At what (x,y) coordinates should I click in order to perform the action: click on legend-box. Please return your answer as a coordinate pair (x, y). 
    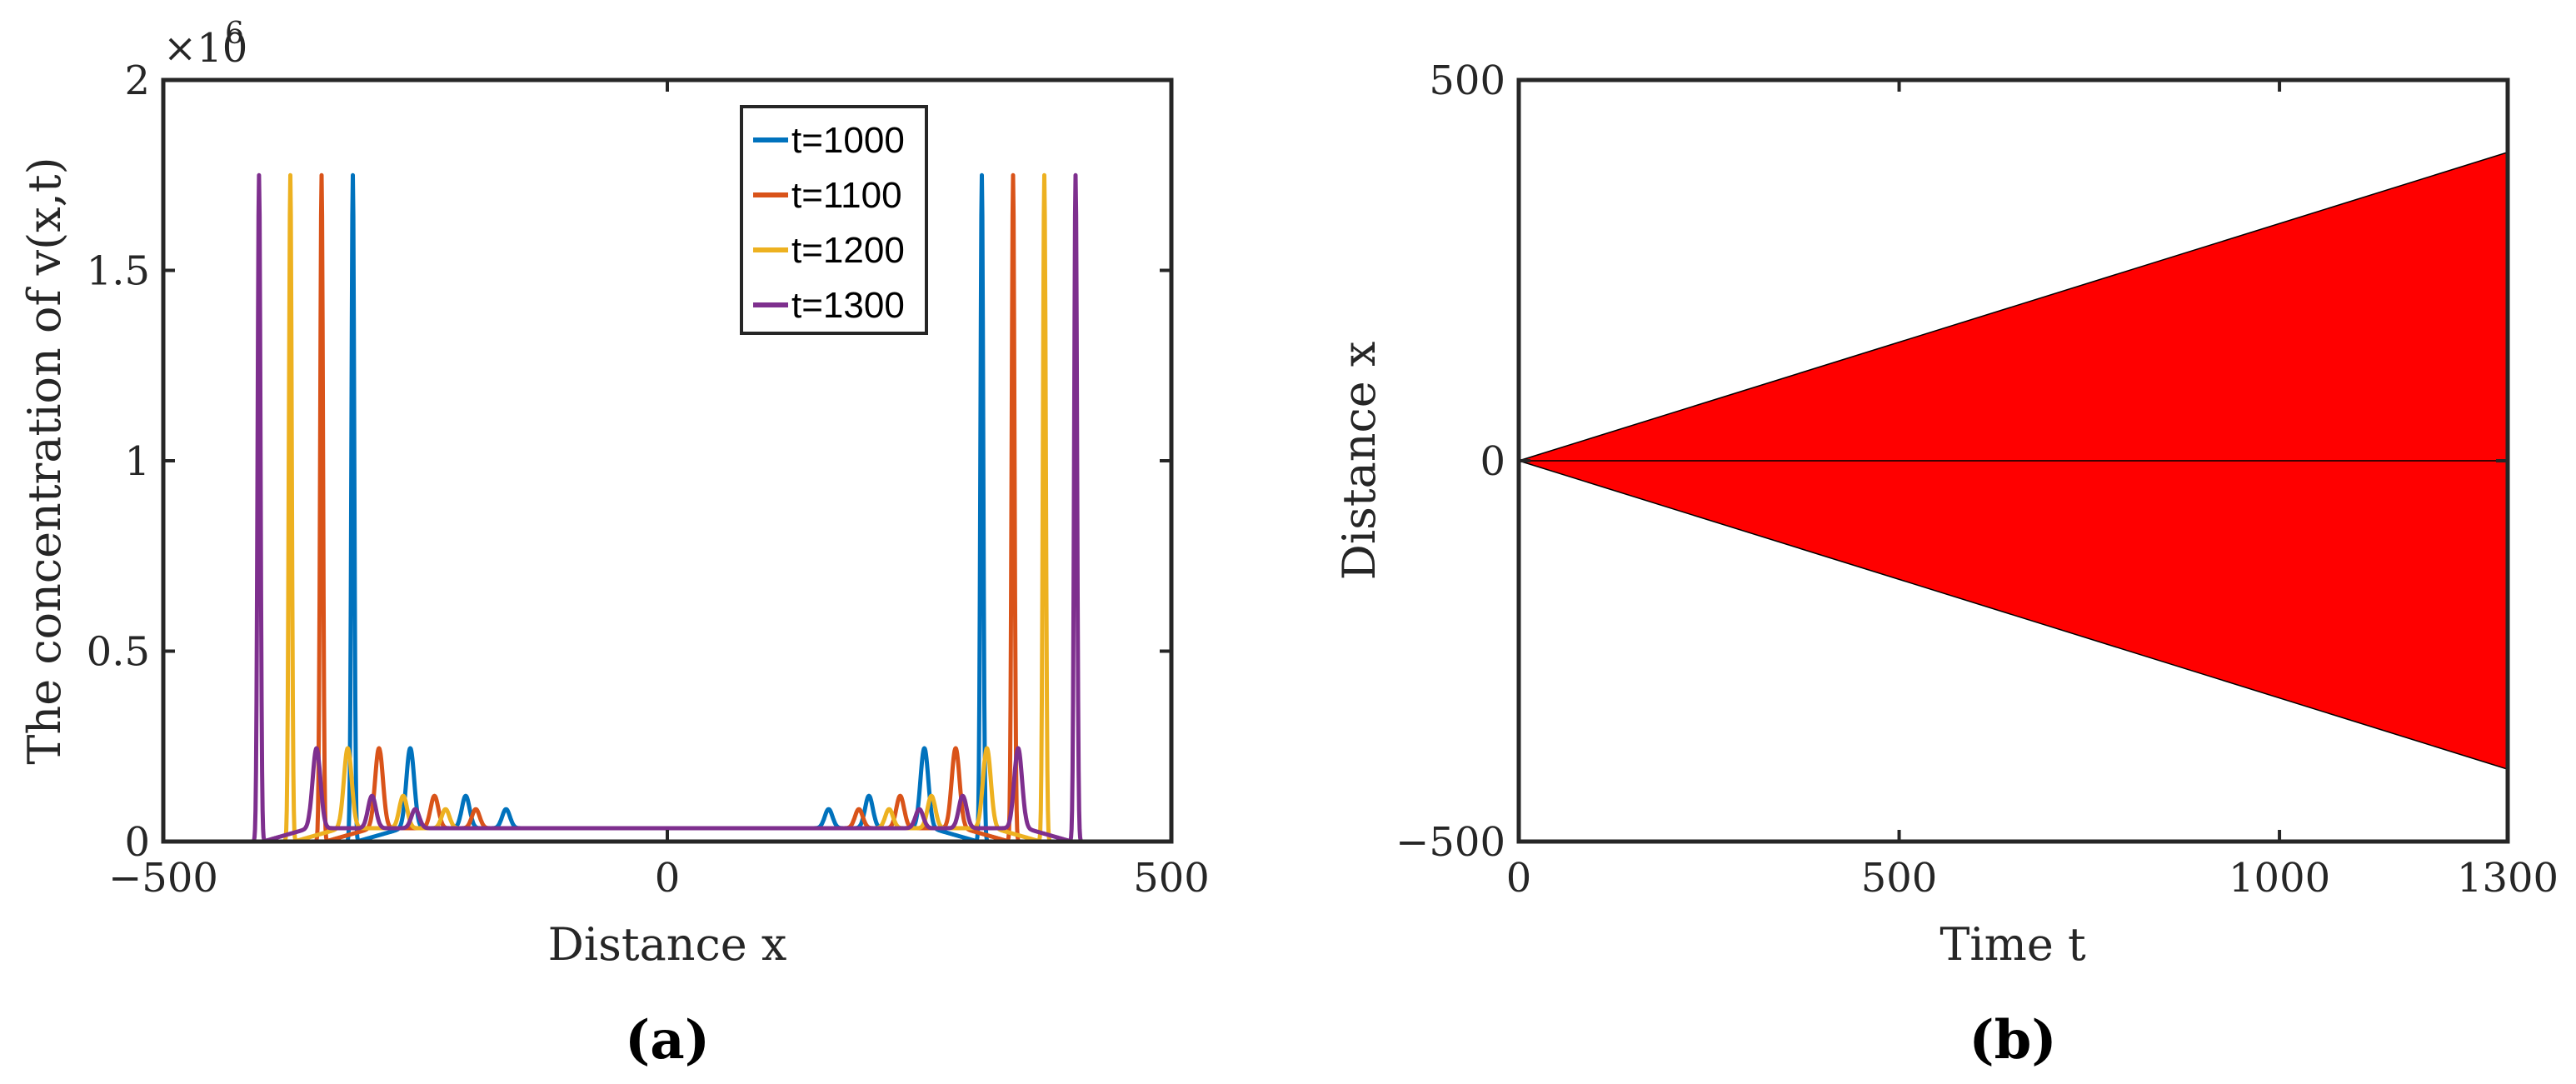
    Looking at the image, I should click on (834, 220).